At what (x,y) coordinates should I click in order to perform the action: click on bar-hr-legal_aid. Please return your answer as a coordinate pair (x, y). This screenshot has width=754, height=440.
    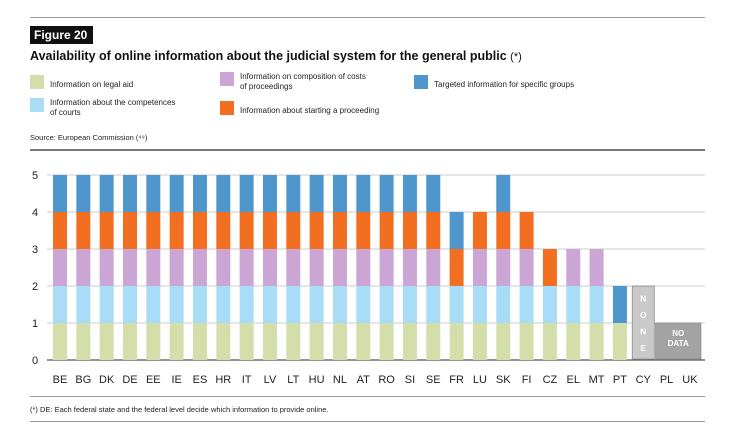
    Looking at the image, I should click on (223, 341).